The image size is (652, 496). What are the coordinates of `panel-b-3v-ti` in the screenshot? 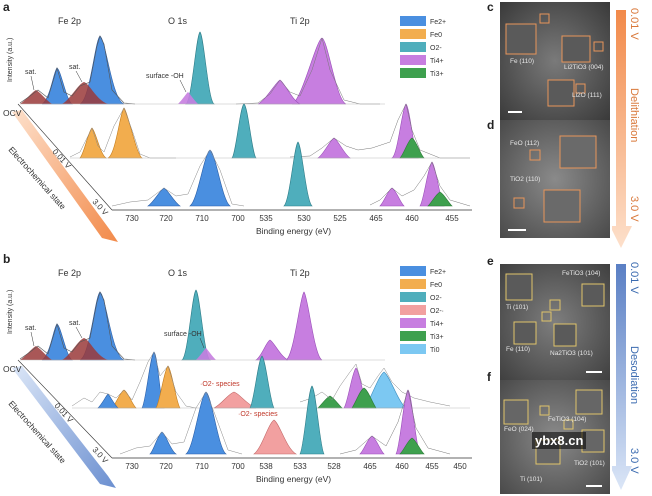 It's located at (395, 422).